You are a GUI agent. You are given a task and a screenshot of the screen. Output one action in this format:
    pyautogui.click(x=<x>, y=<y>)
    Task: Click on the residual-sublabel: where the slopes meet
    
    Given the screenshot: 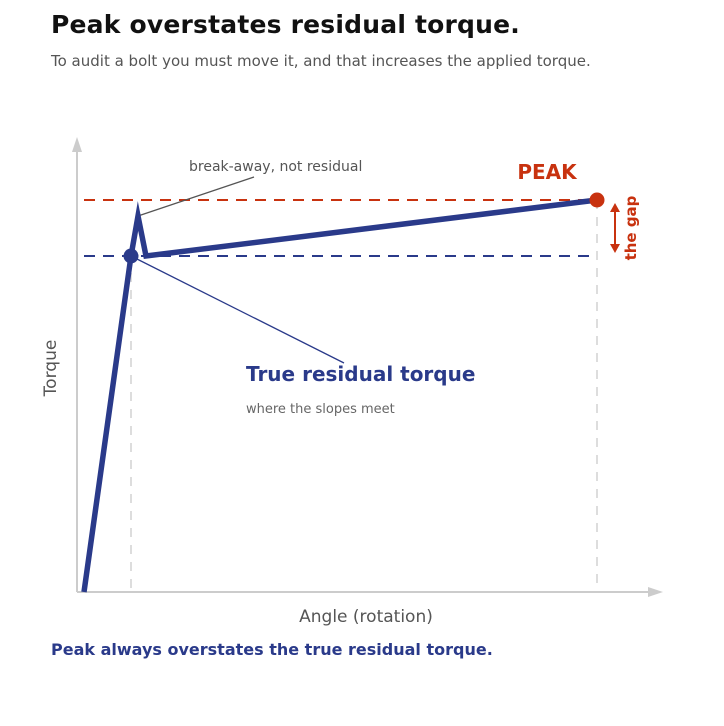 What is the action you would take?
    pyautogui.click(x=320, y=409)
    